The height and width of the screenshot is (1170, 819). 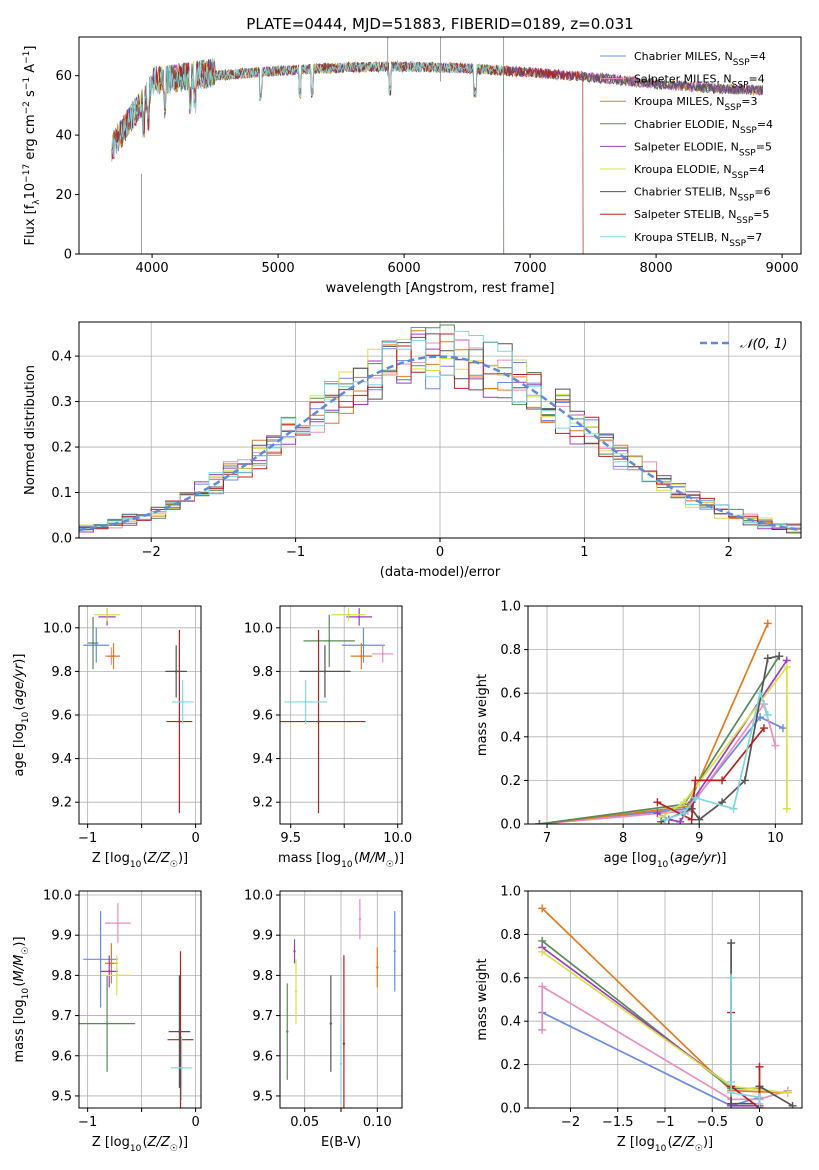 I want to click on mass-vs-Z-ytick-label: 9.6, so click(x=61, y=1056).